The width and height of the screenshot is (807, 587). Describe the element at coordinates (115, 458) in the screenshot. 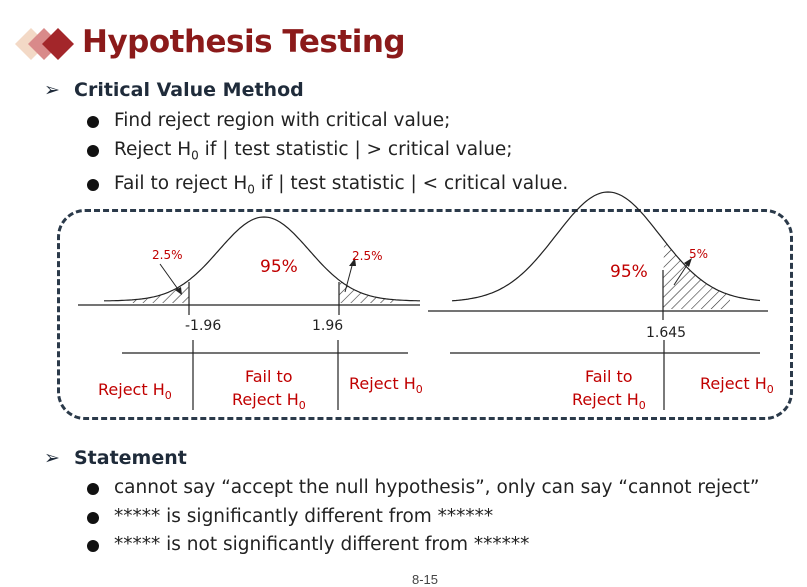

I see `section-heading-statement: ➢ Statement` at that location.